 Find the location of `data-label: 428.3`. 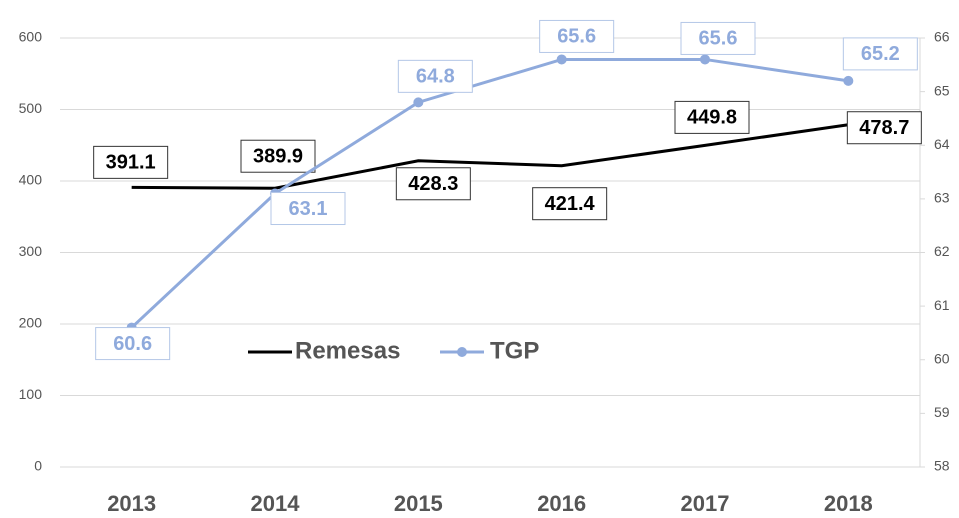

data-label: 428.3 is located at coordinates (433, 184).